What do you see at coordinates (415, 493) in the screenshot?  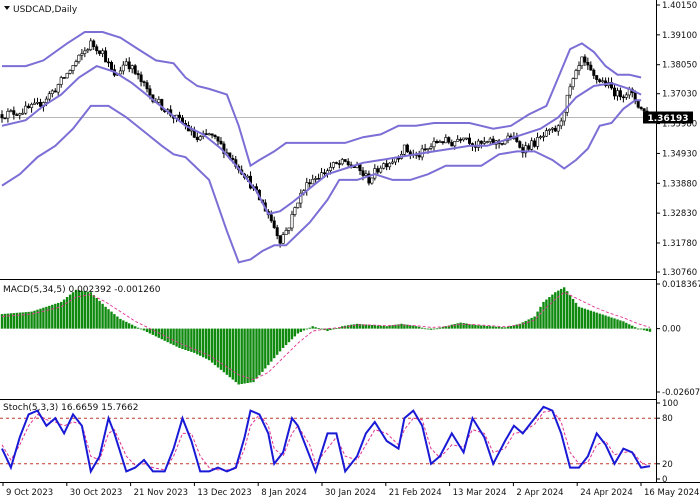 I see `time-tick-label: 21 Feb 2024` at bounding box center [415, 493].